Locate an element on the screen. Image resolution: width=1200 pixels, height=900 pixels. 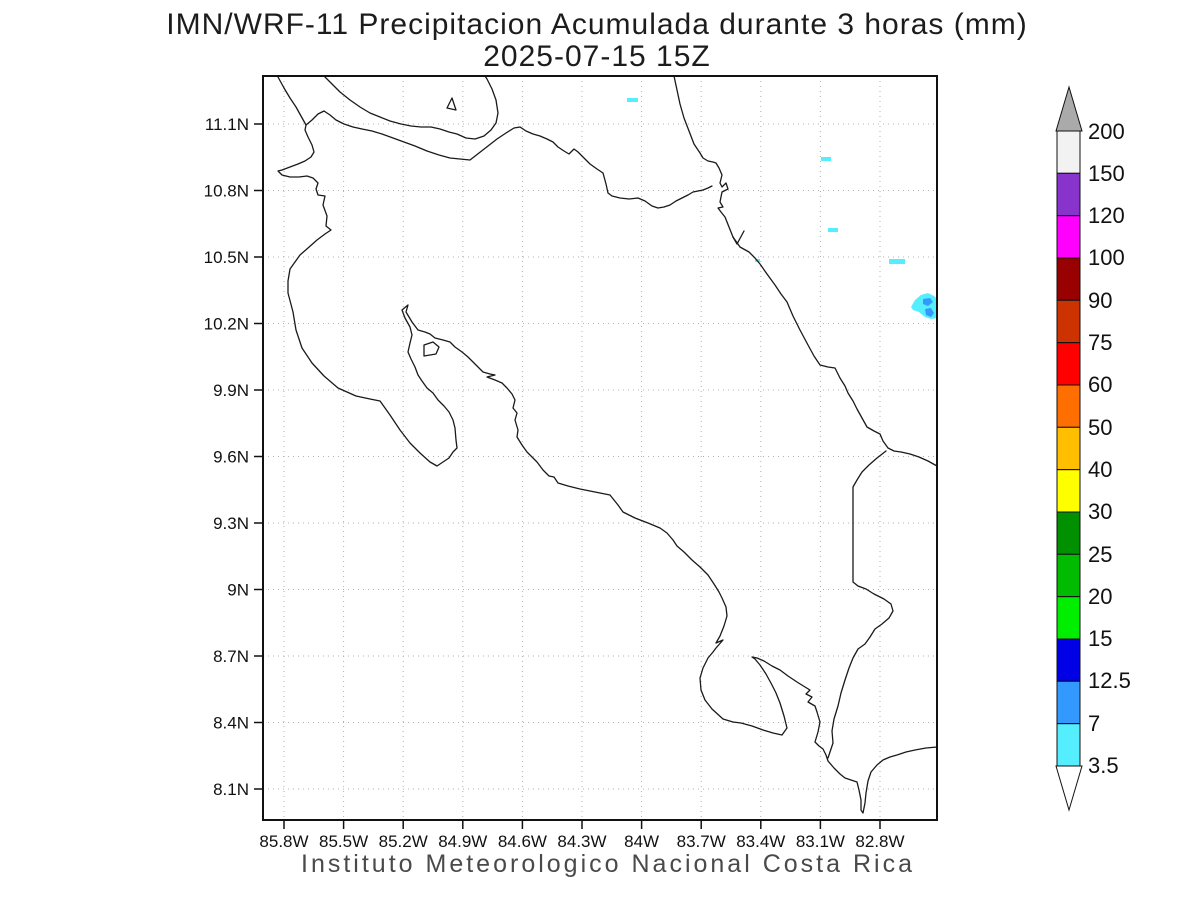
colorbar-label: 20 is located at coordinates (1100, 596).